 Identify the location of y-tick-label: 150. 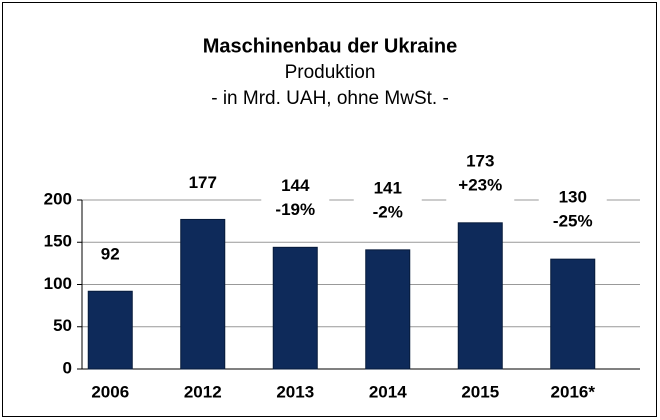
(58, 241).